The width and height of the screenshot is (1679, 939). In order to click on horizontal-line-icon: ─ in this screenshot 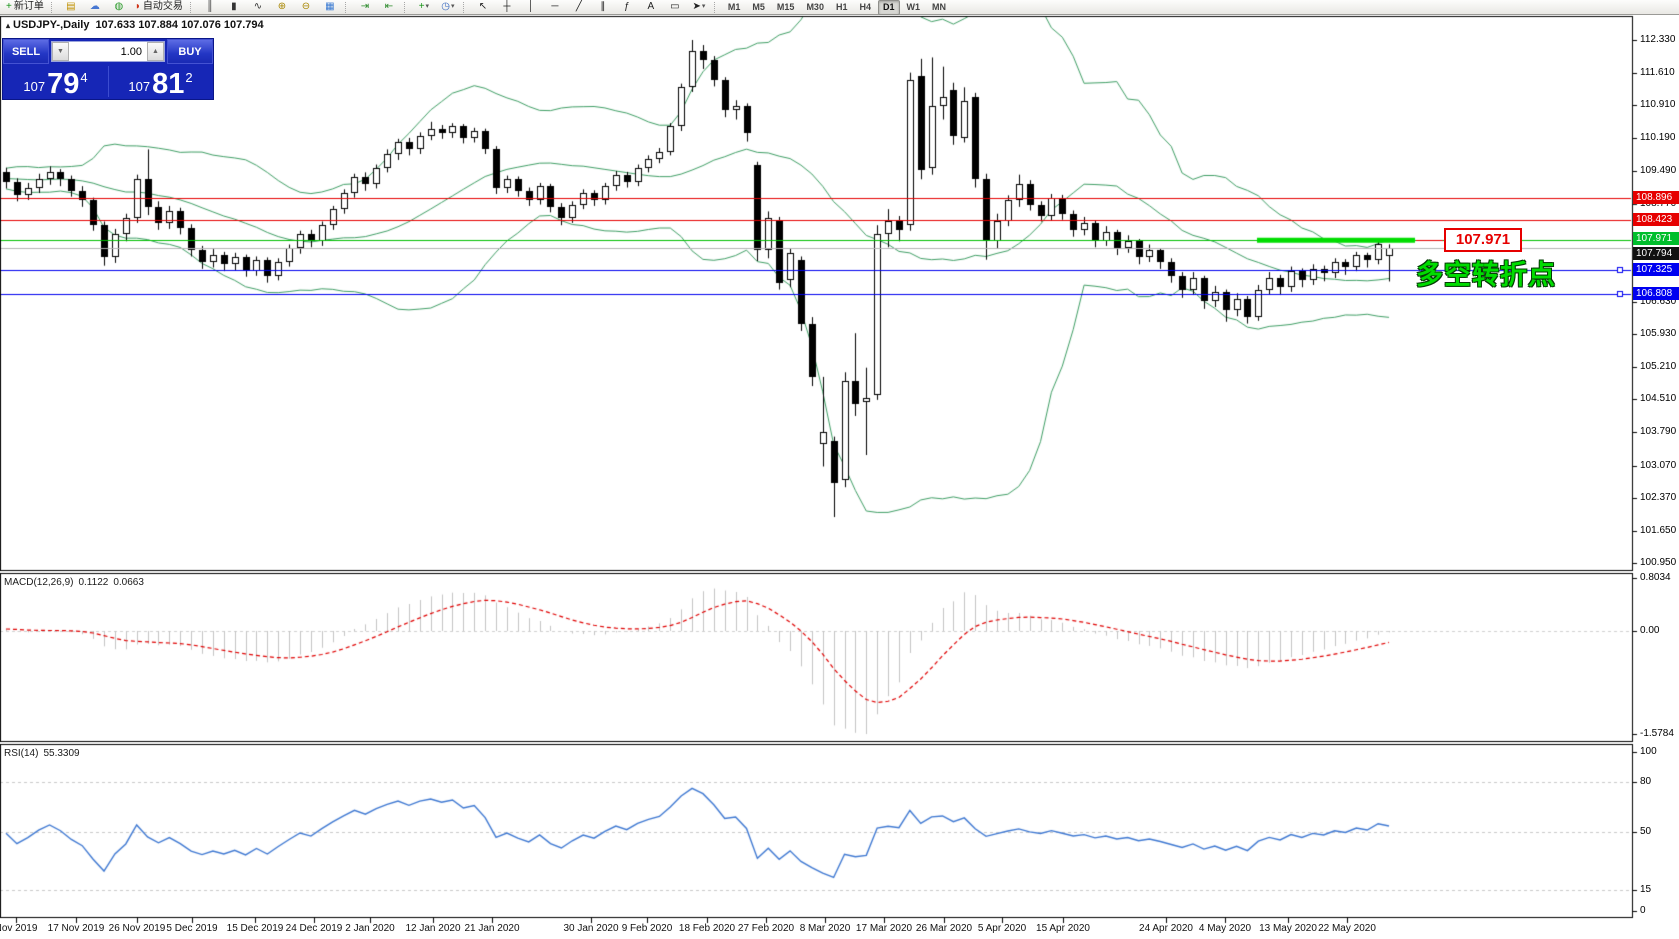, I will do `click(555, 6)`.